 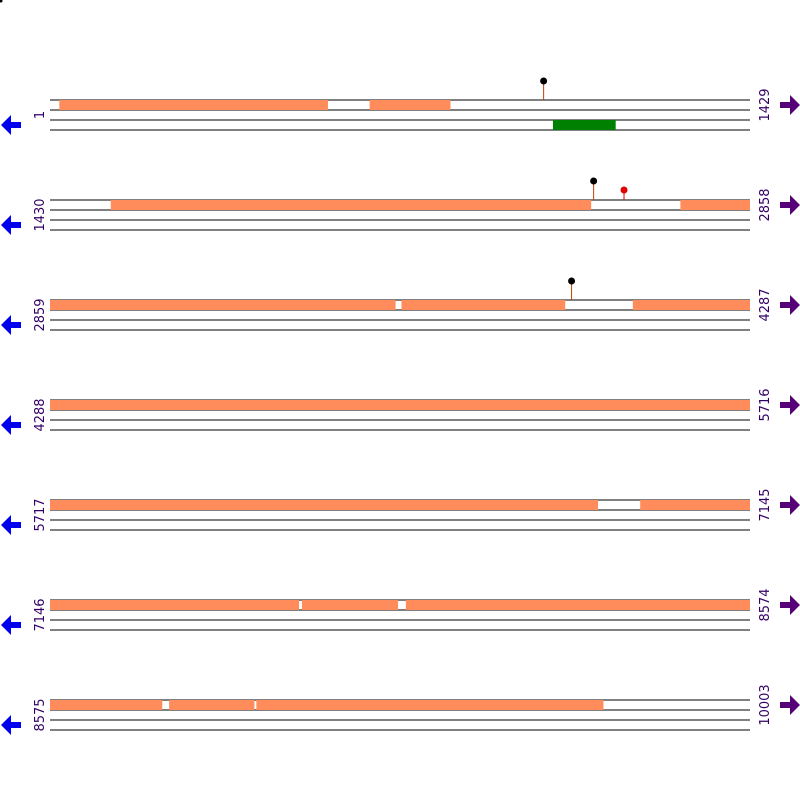 What do you see at coordinates (765, 204) in the screenshot?
I see `row-end-label: 2858` at bounding box center [765, 204].